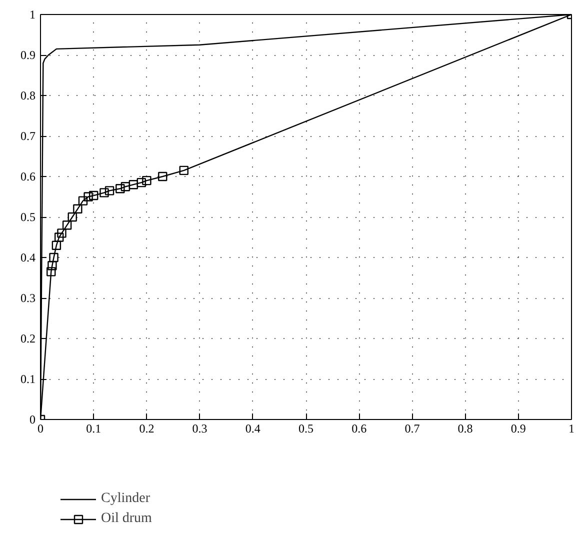 This screenshot has height=539, width=581. Describe the element at coordinates (125, 499) in the screenshot. I see `legend-label: Cylinder` at that location.